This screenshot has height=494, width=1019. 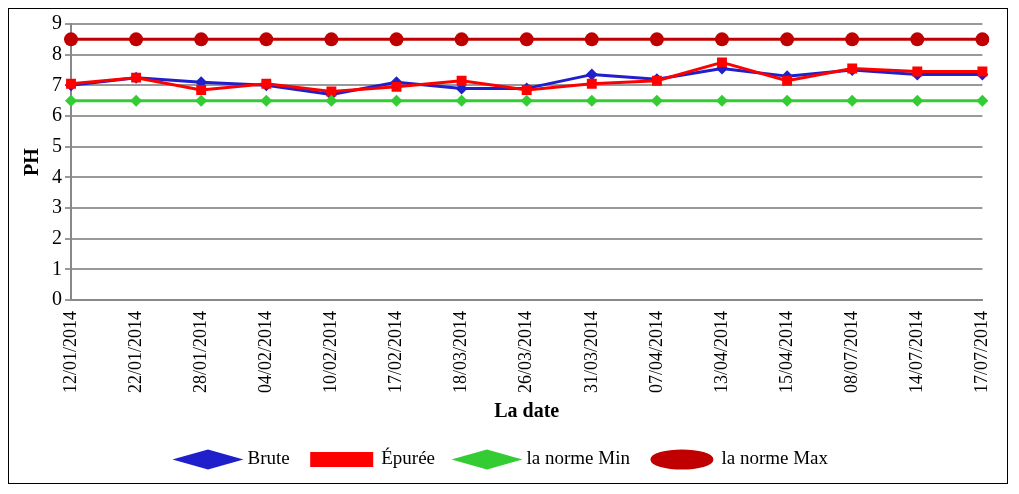 I want to click on legend-label: Épurée, so click(x=408, y=458).